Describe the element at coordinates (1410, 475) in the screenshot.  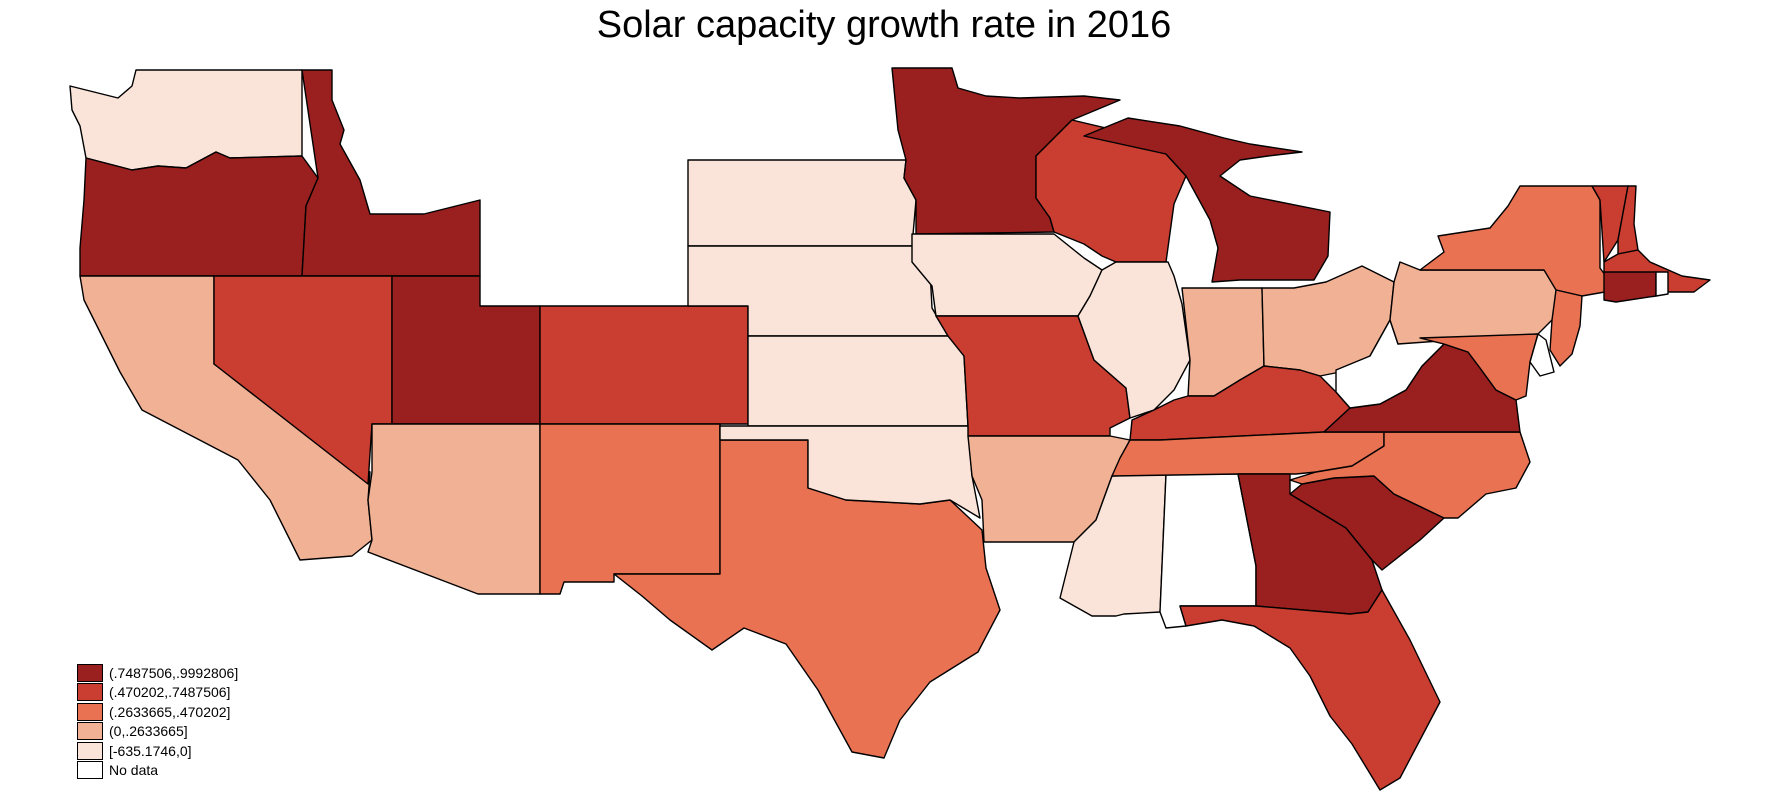
I see `state-north-carolina` at that location.